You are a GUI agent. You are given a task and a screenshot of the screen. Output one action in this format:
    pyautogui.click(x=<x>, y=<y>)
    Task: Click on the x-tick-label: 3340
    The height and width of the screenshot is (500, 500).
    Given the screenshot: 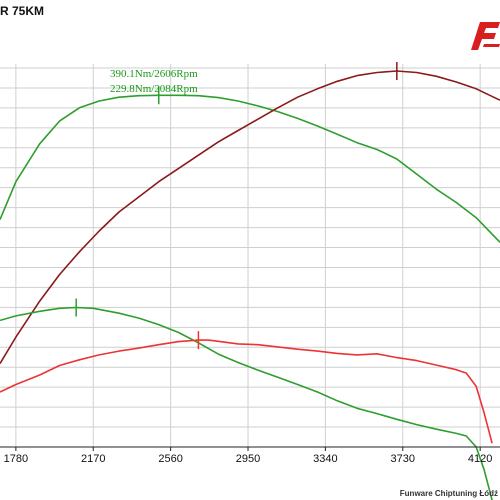 What is the action you would take?
    pyautogui.click(x=325, y=459)
    